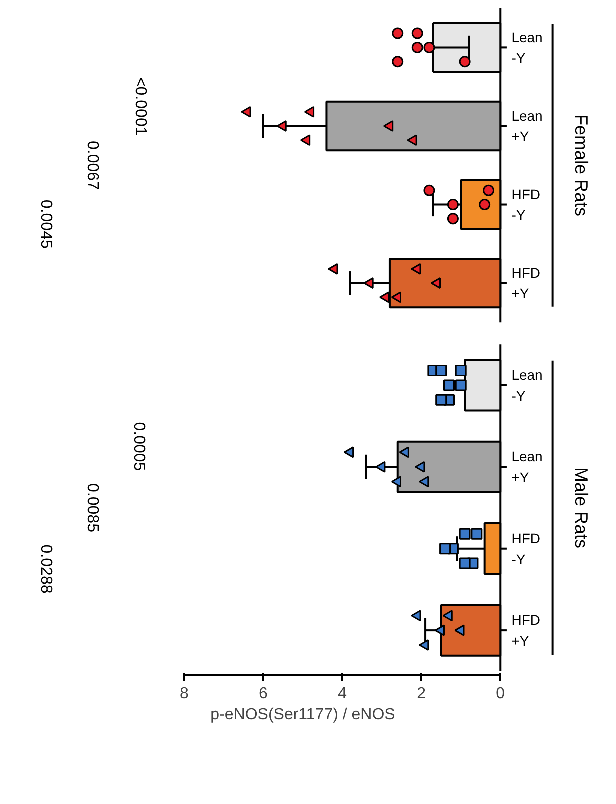  Describe the element at coordinates (501, 694) in the screenshot. I see `x-tick-label: 0` at that location.